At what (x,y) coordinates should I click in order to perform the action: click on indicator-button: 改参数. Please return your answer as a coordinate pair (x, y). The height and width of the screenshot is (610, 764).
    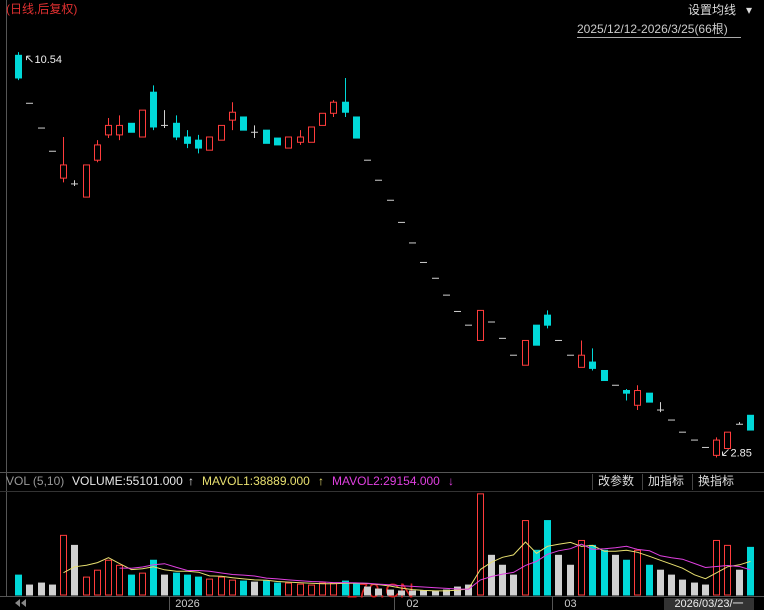
    Looking at the image, I should click on (616, 480).